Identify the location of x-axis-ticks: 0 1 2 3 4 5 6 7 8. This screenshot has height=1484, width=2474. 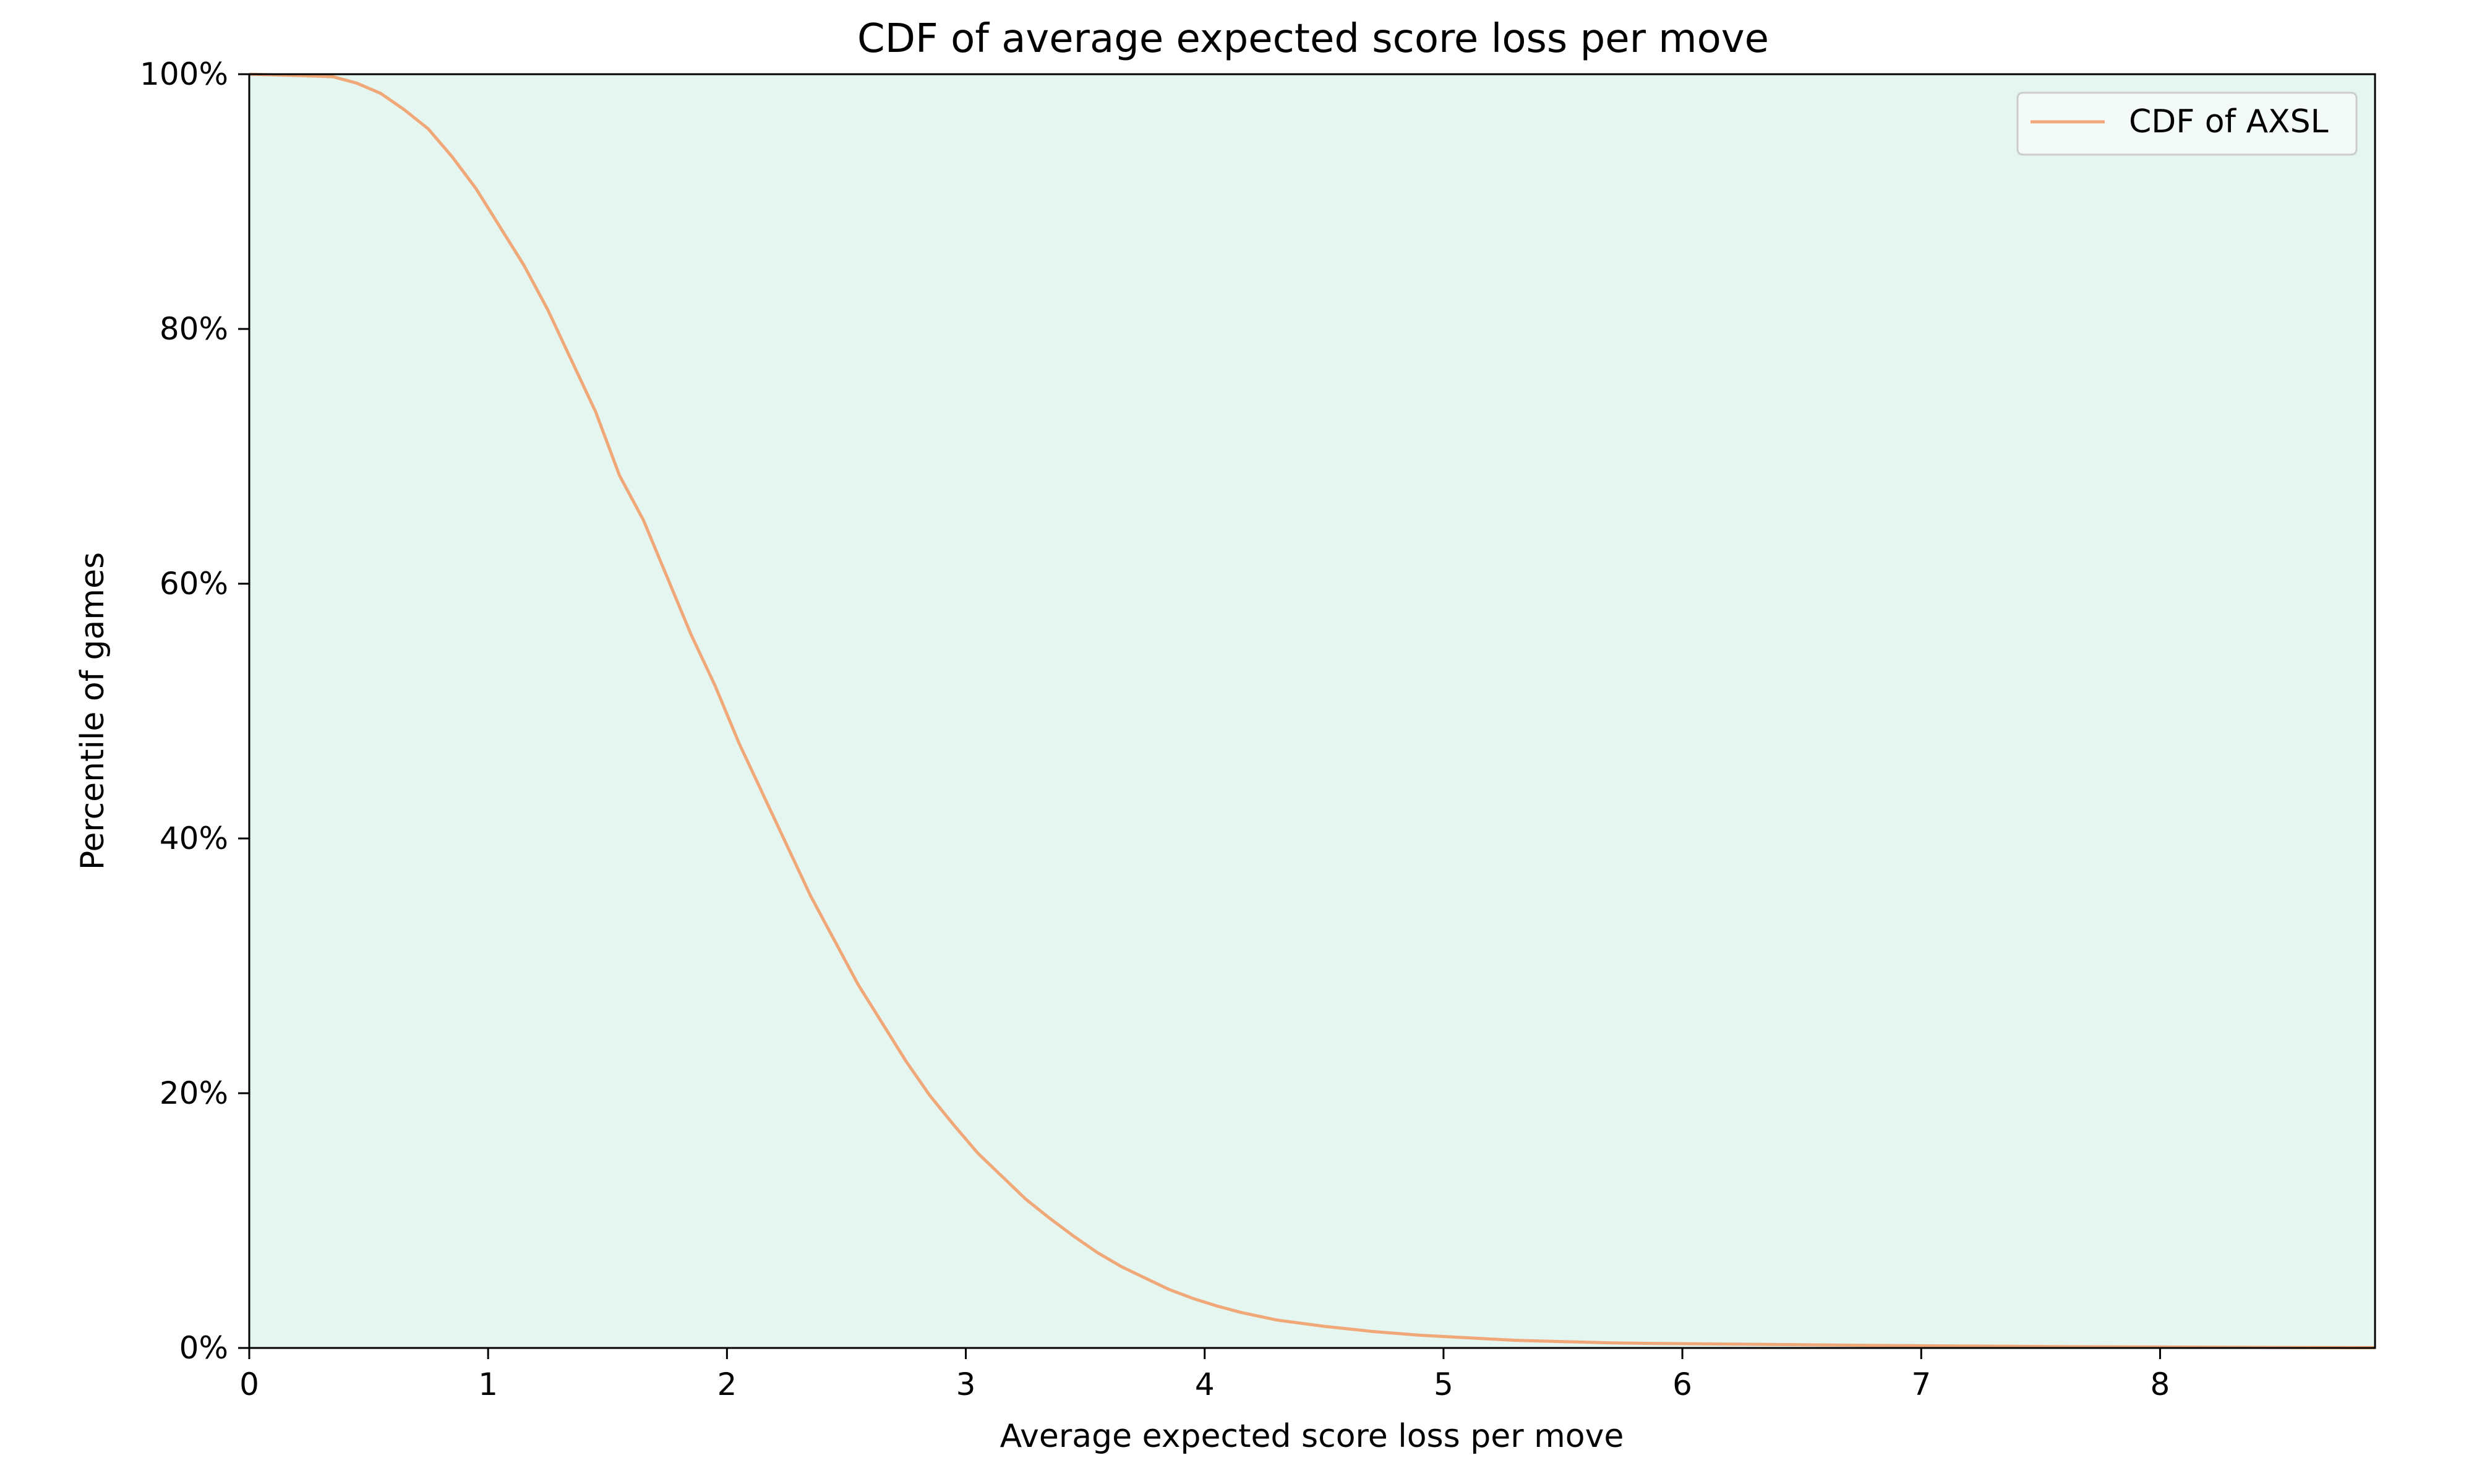
(1204, 1375).